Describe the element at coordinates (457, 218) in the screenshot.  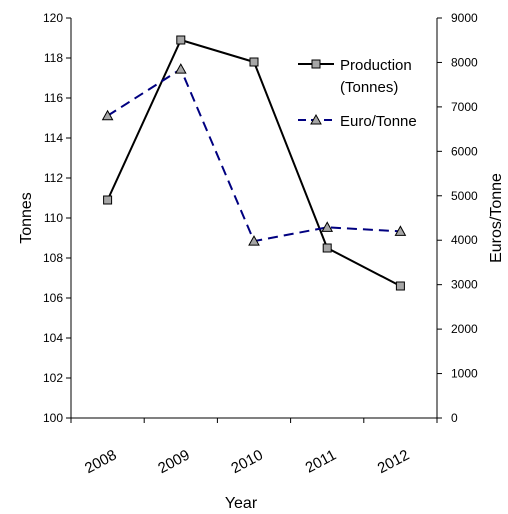
I see `right-axis-ticks: 0 1000 2000 3000 4000 5000 6000 7000 8000 9000` at that location.